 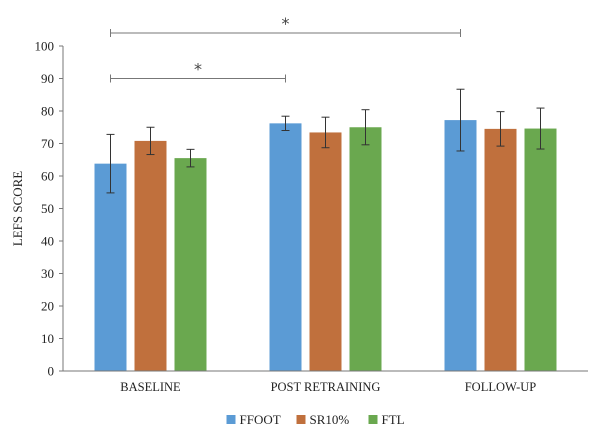 What do you see at coordinates (47, 273) in the screenshot?
I see `y-tick-label: 30` at bounding box center [47, 273].